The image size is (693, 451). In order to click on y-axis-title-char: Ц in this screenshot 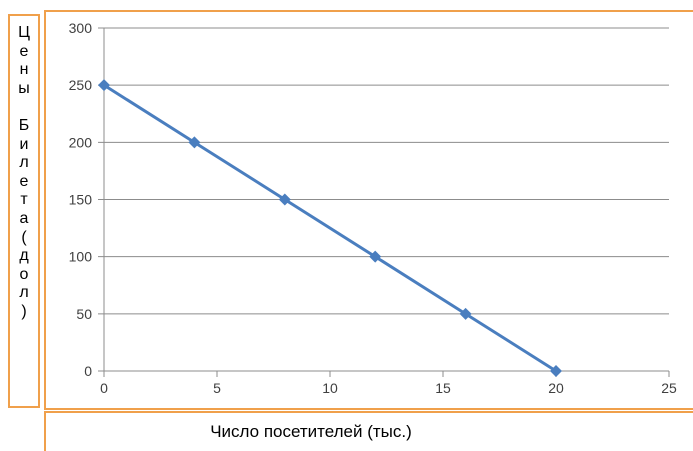, I will do `click(24, 32)`.